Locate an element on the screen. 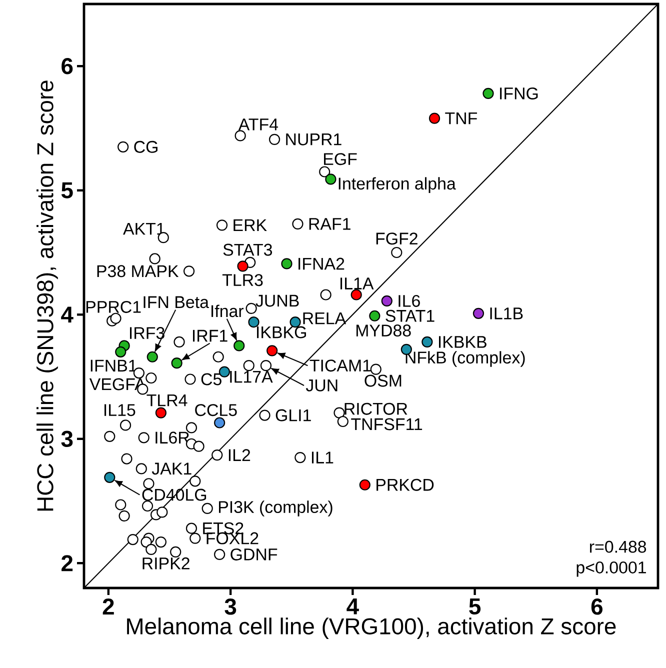 This screenshot has width=666, height=668. annotation: p<0.0001 is located at coordinates (611, 569).